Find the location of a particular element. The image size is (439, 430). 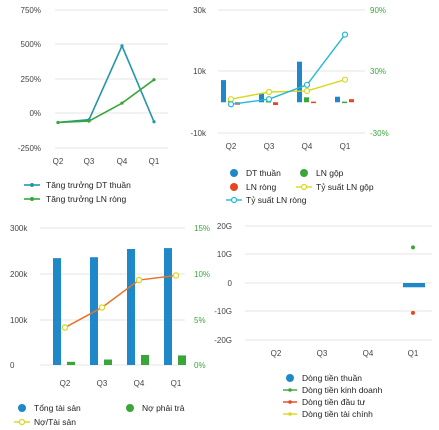

legend-label: LN gộp is located at coordinates (330, 173).